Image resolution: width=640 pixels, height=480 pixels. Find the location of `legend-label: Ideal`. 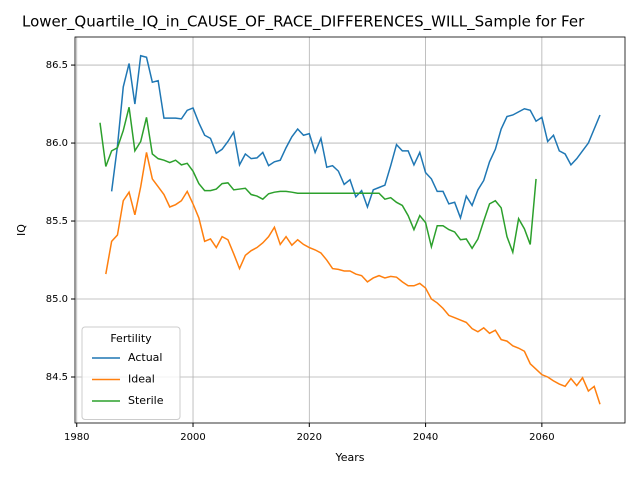

legend-label: Ideal is located at coordinates (141, 379).